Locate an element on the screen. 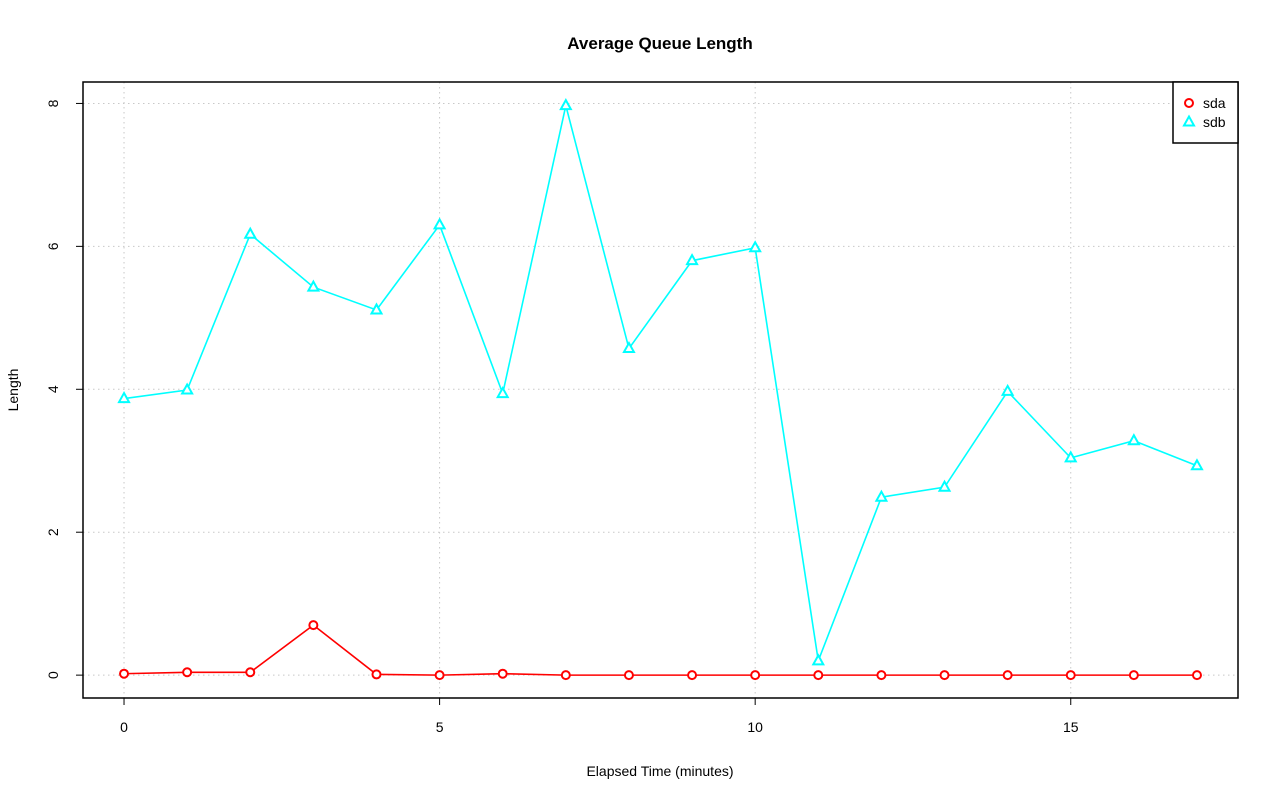 The width and height of the screenshot is (1280, 801). x-tick-label: 0 is located at coordinates (124, 727).